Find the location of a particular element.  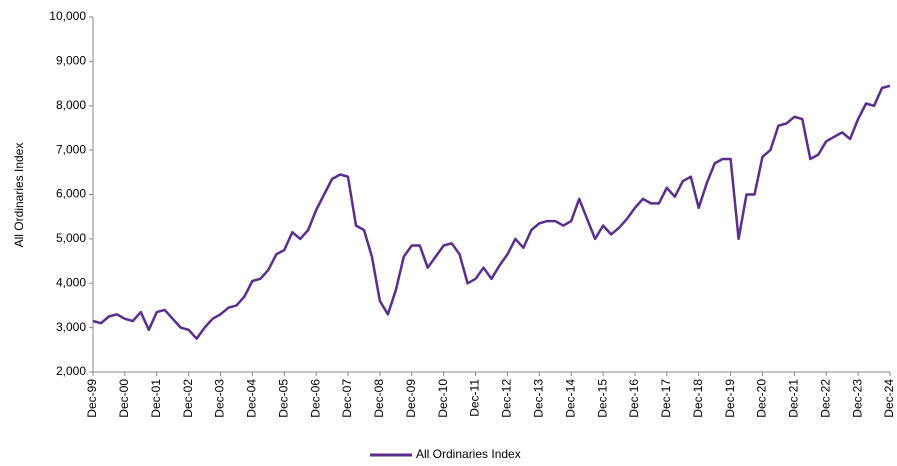

x-tick-label: Dec-15 is located at coordinates (602, 398).